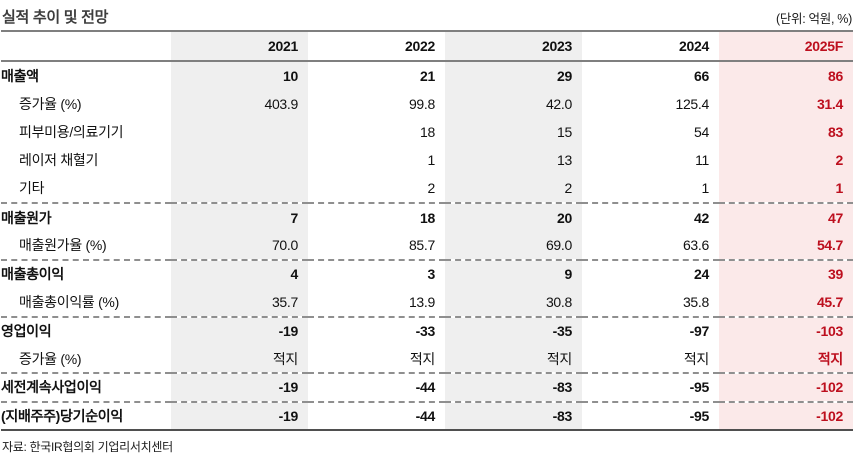 The height and width of the screenshot is (468, 854). Describe the element at coordinates (239, 103) in the screenshot. I see `value-cell: 403.9` at that location.